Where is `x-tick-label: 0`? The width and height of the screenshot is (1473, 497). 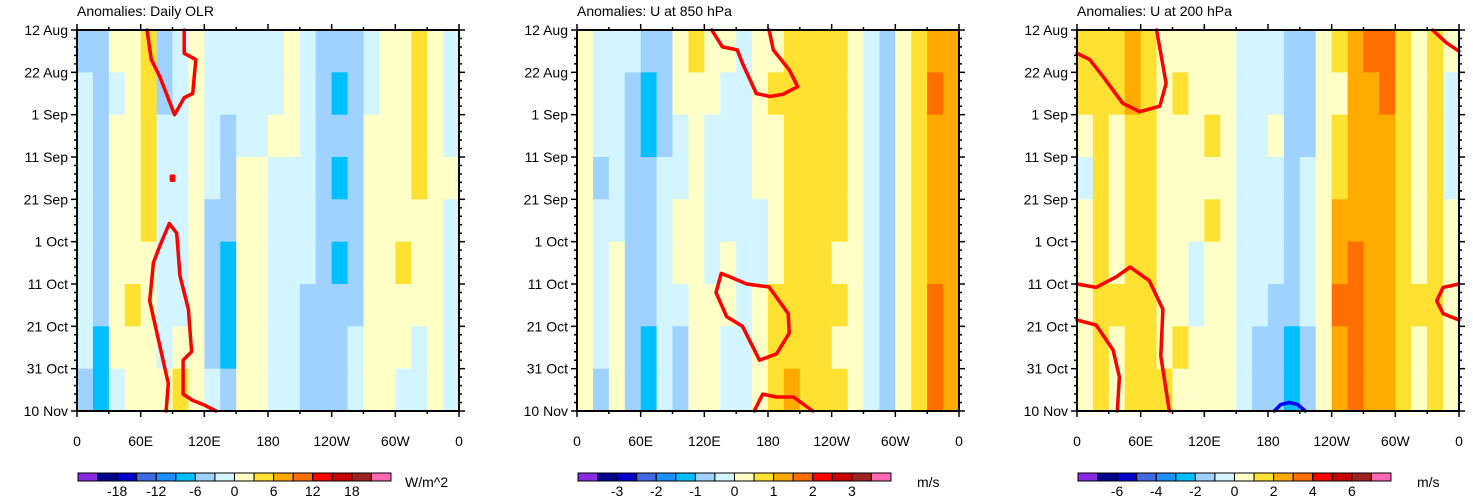
x-tick-label: 0 is located at coordinates (459, 441).